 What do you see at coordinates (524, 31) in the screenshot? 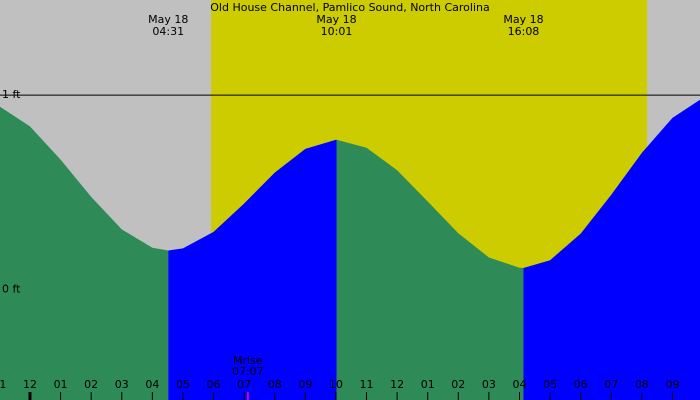
I see `extreme-time: 16:08` at bounding box center [524, 31].